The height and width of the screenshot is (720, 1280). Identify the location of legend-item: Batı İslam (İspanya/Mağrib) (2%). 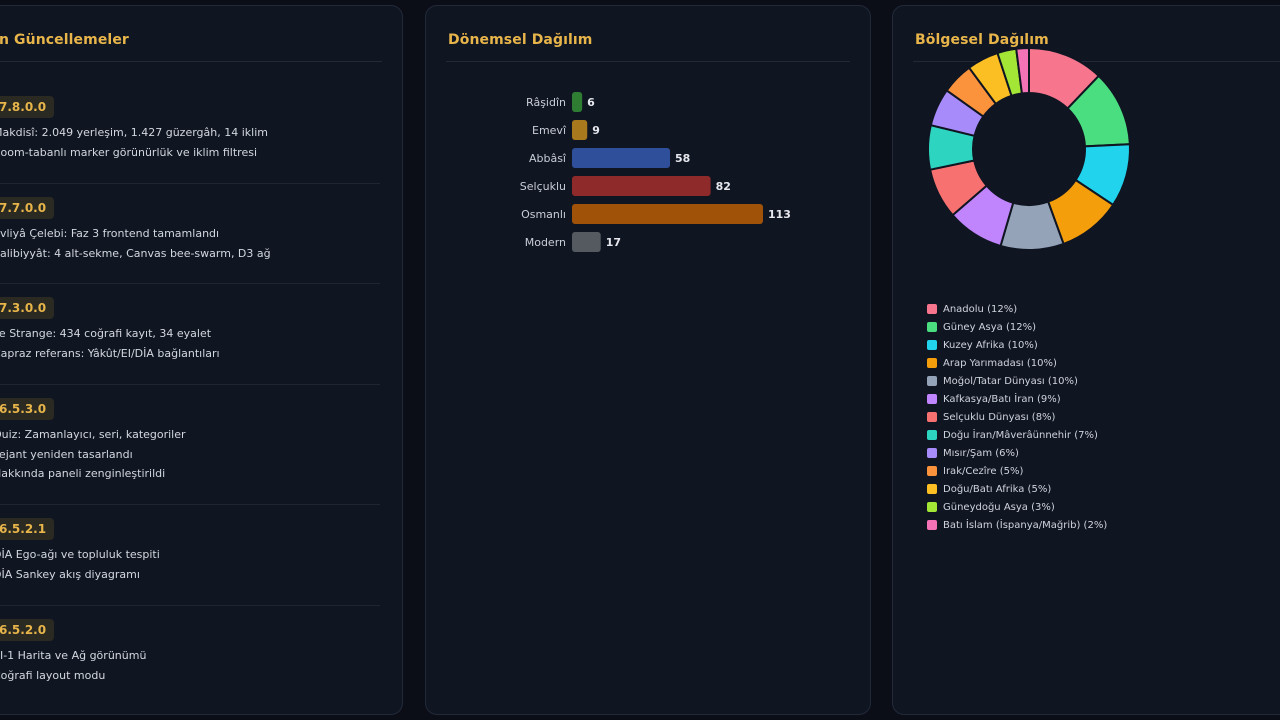
(1017, 525).